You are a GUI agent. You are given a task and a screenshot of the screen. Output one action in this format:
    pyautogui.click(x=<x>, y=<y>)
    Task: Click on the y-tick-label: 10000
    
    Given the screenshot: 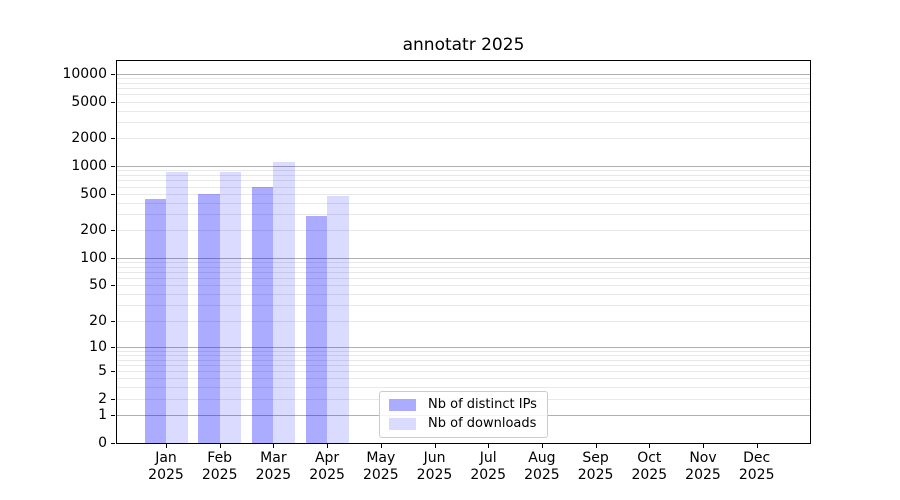 What is the action you would take?
    pyautogui.click(x=84, y=73)
    